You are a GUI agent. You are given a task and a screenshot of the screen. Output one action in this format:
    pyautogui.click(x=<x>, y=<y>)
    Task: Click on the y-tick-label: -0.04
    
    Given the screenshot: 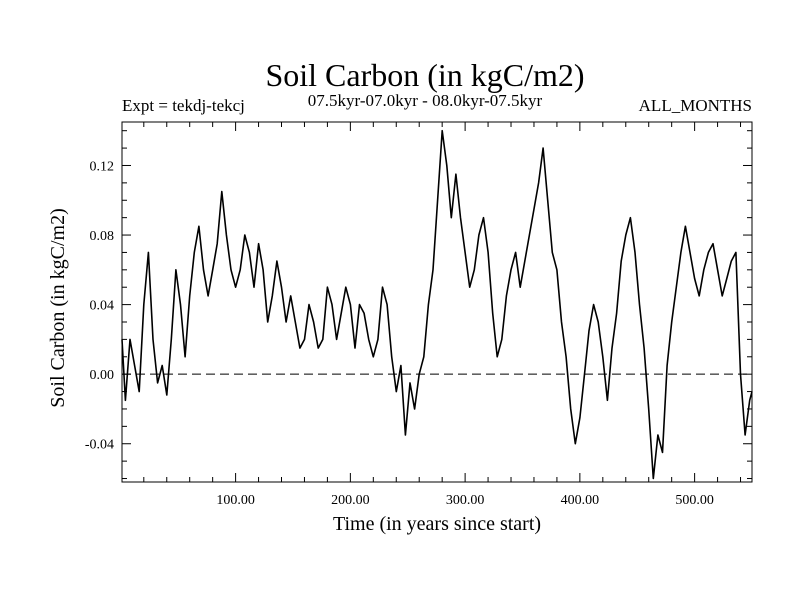 What is the action you would take?
    pyautogui.click(x=99, y=445)
    